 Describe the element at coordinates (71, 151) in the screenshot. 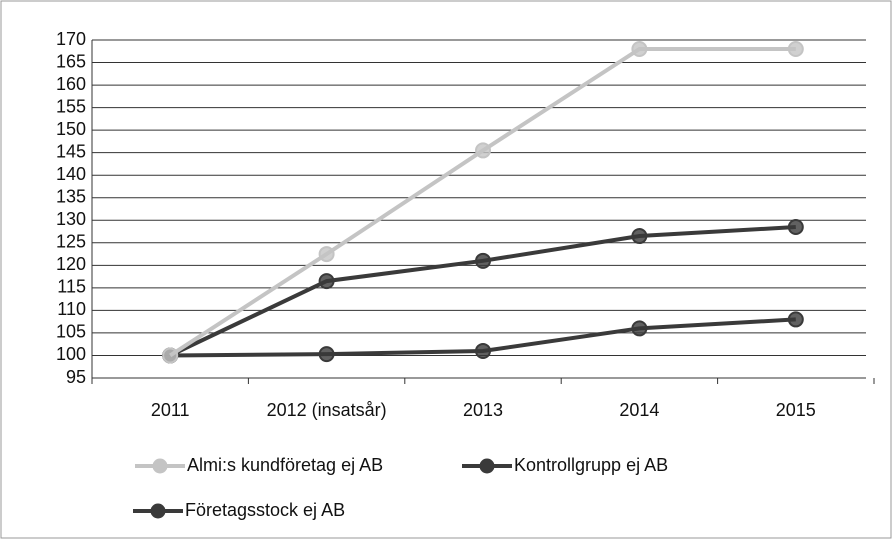

I see `y-tick-label: 145` at that location.